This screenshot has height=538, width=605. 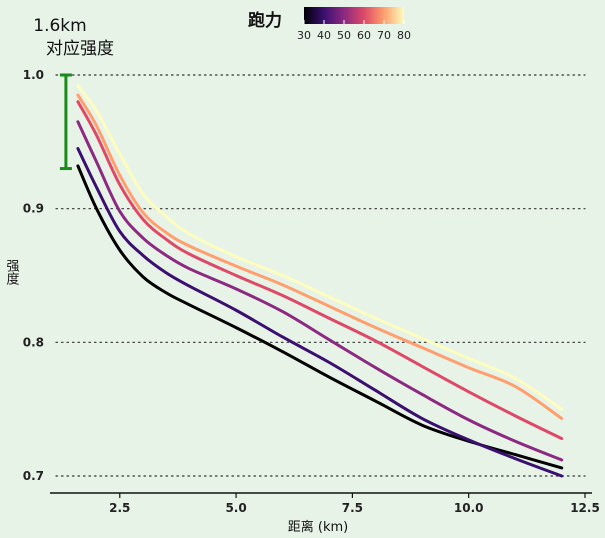 What do you see at coordinates (304, 35) in the screenshot?
I see `legend-tick-label: 30` at bounding box center [304, 35].